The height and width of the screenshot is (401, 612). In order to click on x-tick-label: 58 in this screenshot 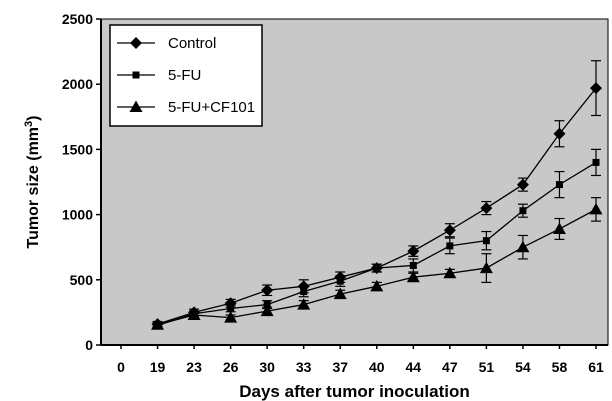, I will do `click(560, 367)`.